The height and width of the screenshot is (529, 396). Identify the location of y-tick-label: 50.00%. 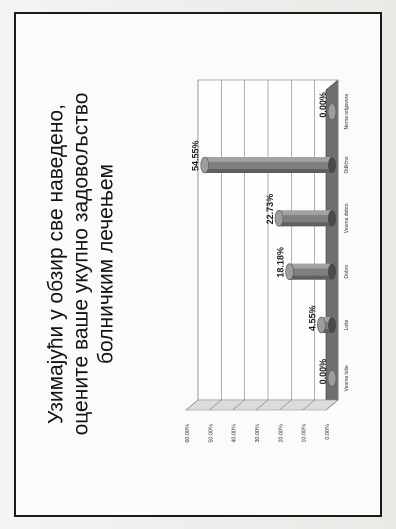
(211, 433).